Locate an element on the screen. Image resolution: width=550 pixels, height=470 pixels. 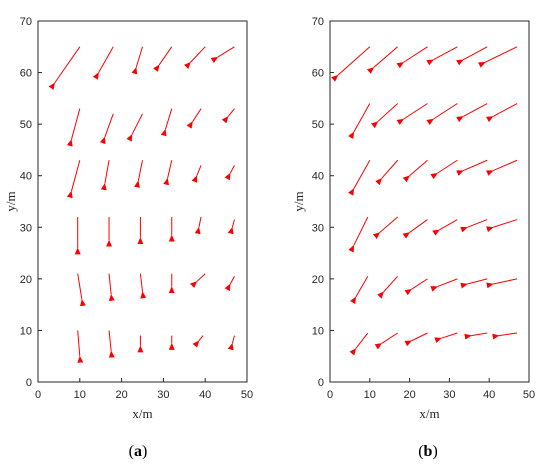
y-axis-label-a: y/m is located at coordinates (10, 201).